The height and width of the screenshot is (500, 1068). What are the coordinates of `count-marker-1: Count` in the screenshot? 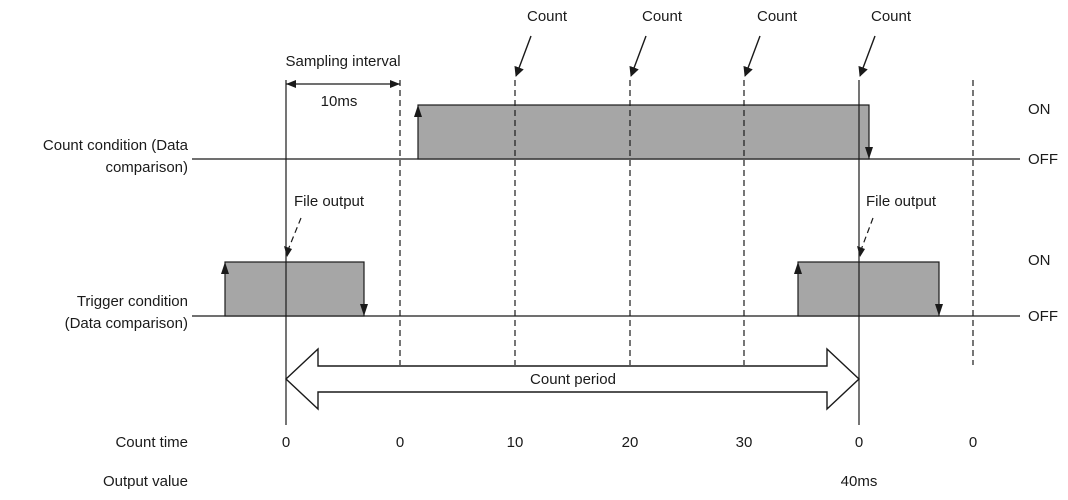 It's located at (541, 42).